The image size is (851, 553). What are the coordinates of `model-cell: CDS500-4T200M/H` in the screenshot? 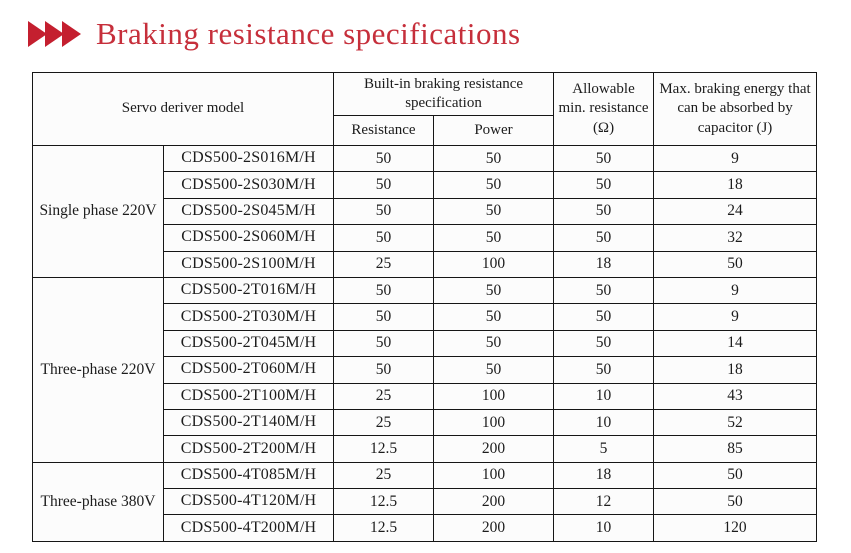 It's located at (248, 528).